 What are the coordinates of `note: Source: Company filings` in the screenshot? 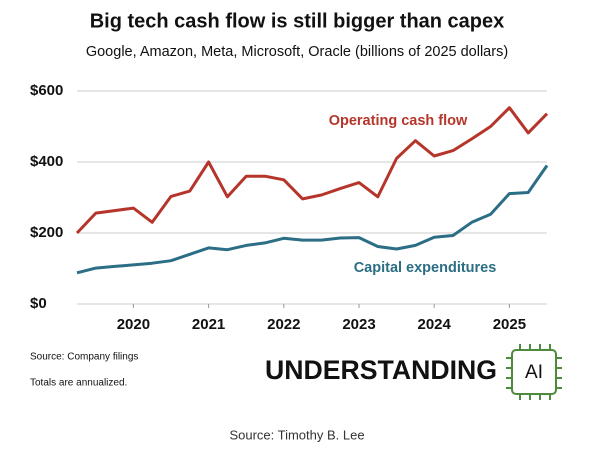 It's located at (84, 357).